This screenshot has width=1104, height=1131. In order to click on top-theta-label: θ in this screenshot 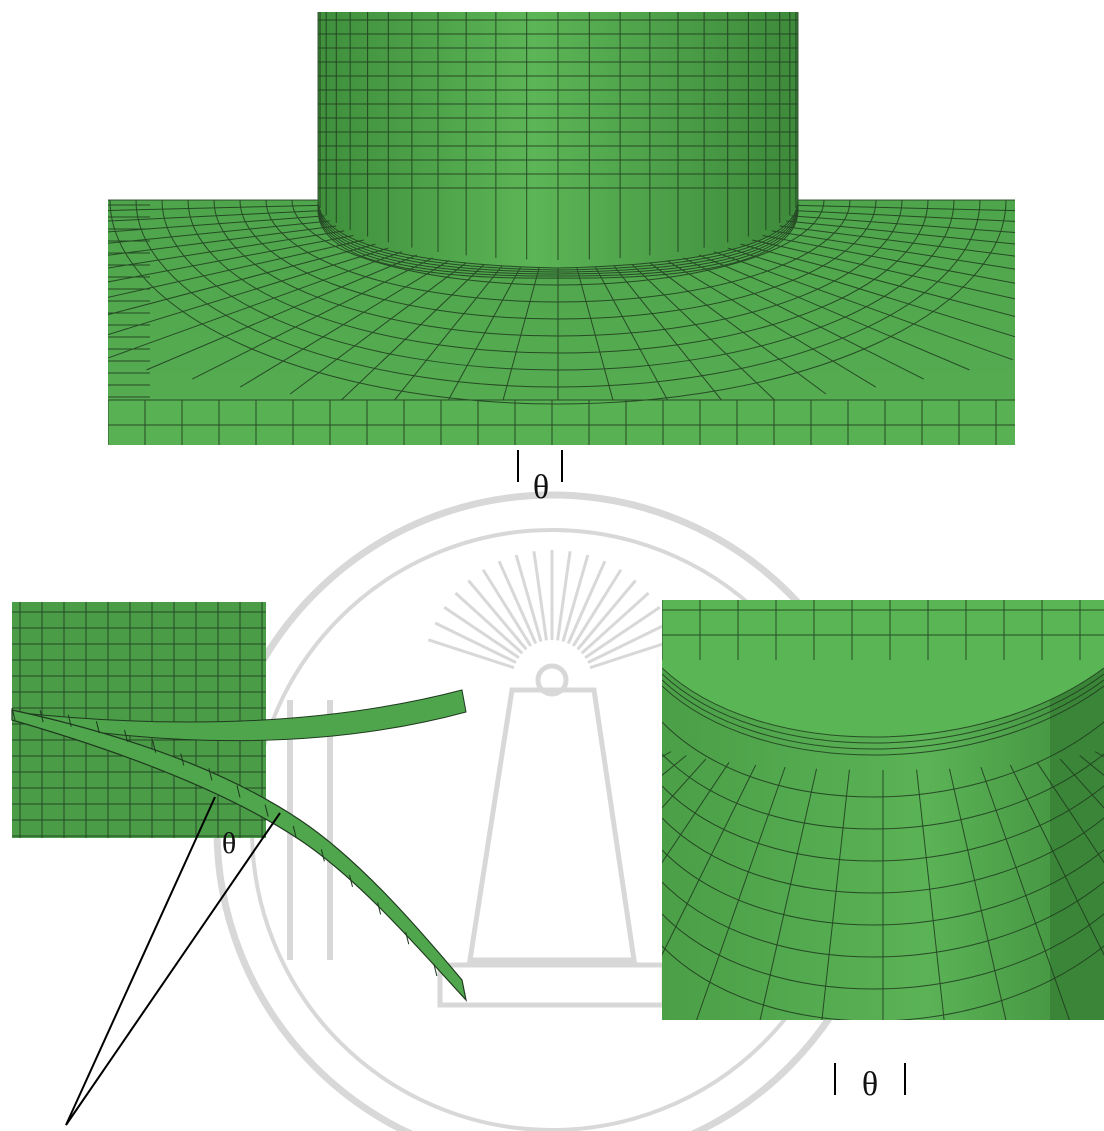, I will do `click(541, 487)`.